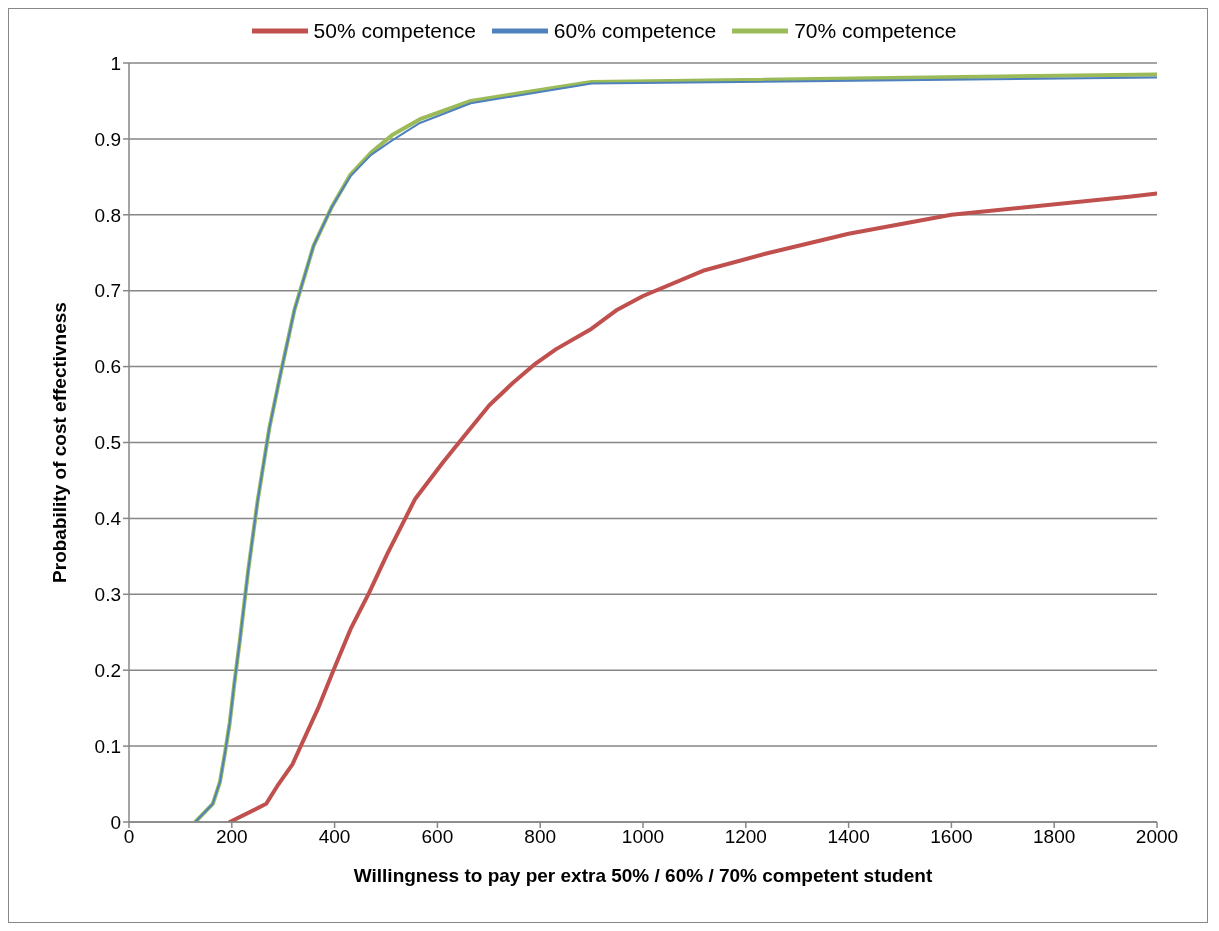 This screenshot has width=1219, height=931. Describe the element at coordinates (107, 670) in the screenshot. I see `y-tick-label: 0.2` at that location.